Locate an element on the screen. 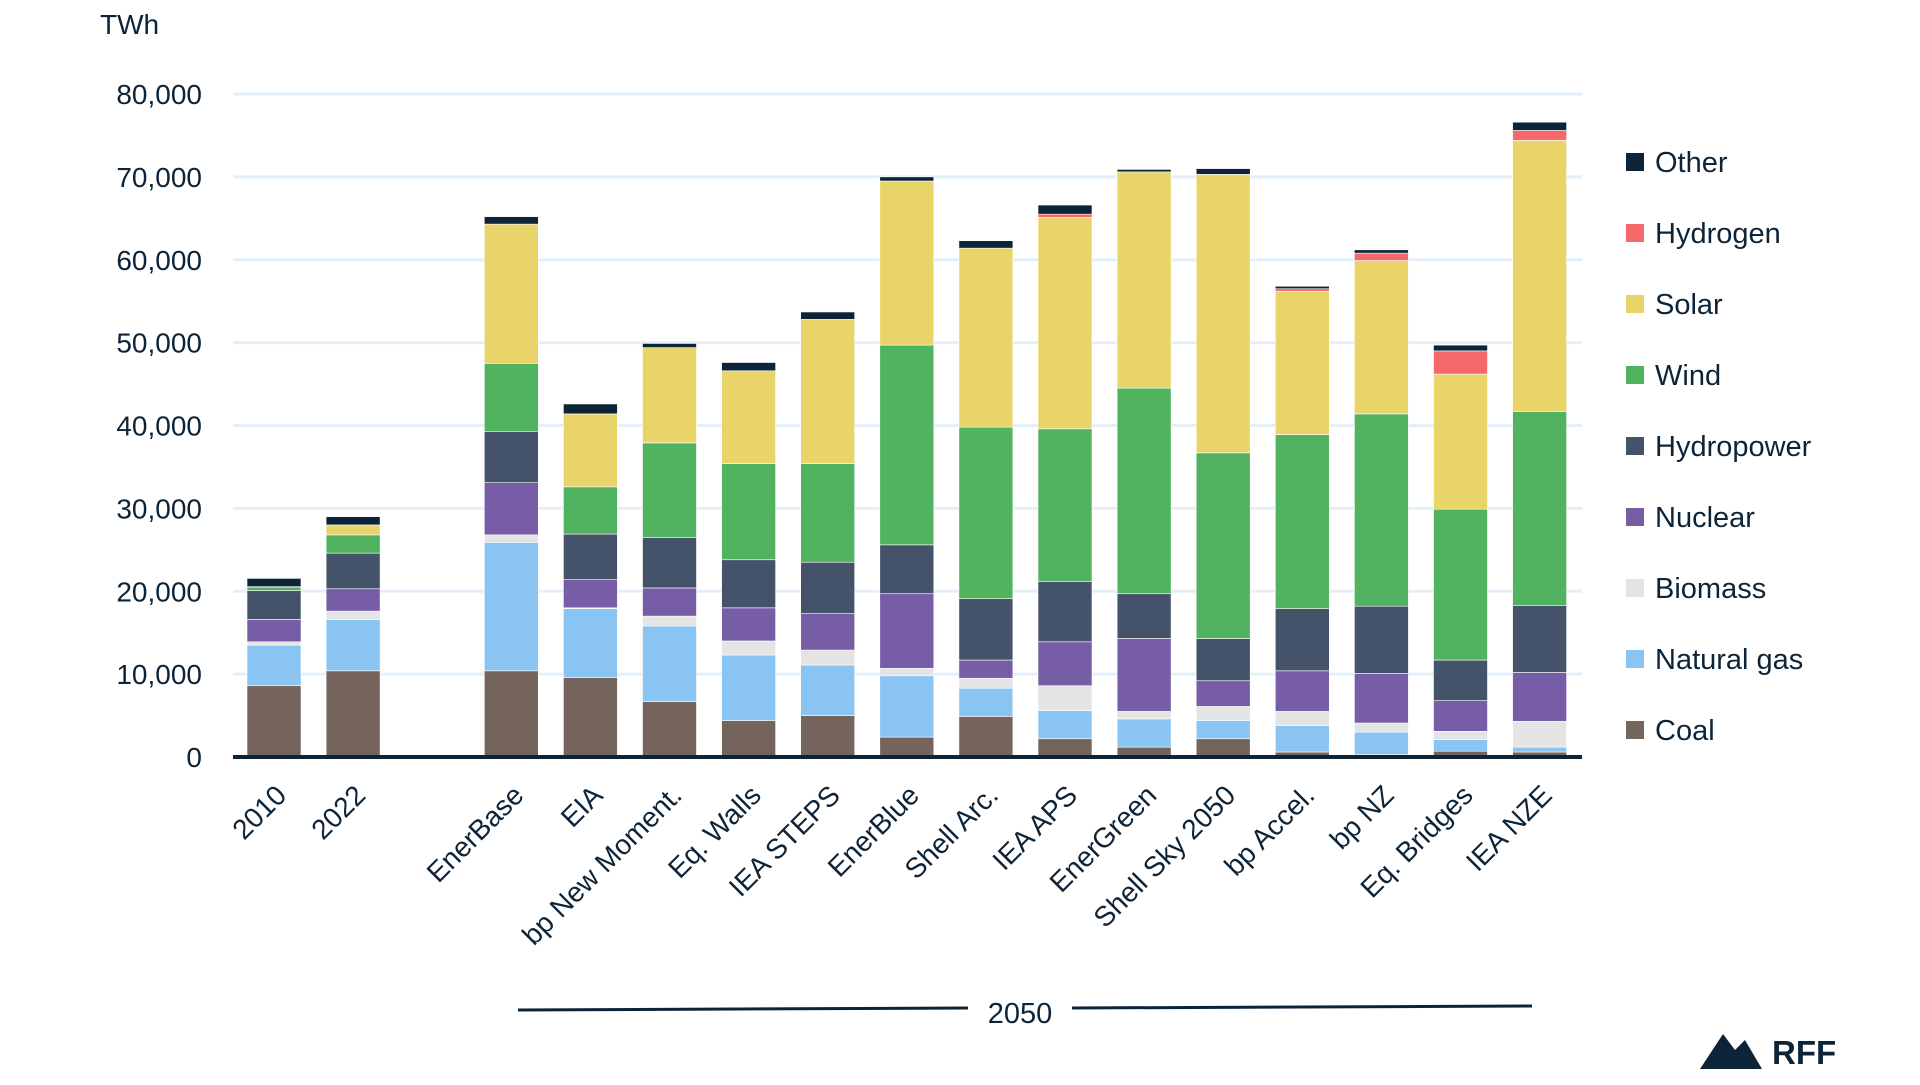 Image resolution: width=1920 pixels, height=1085 pixels. legend-label: Solar is located at coordinates (1689, 305).